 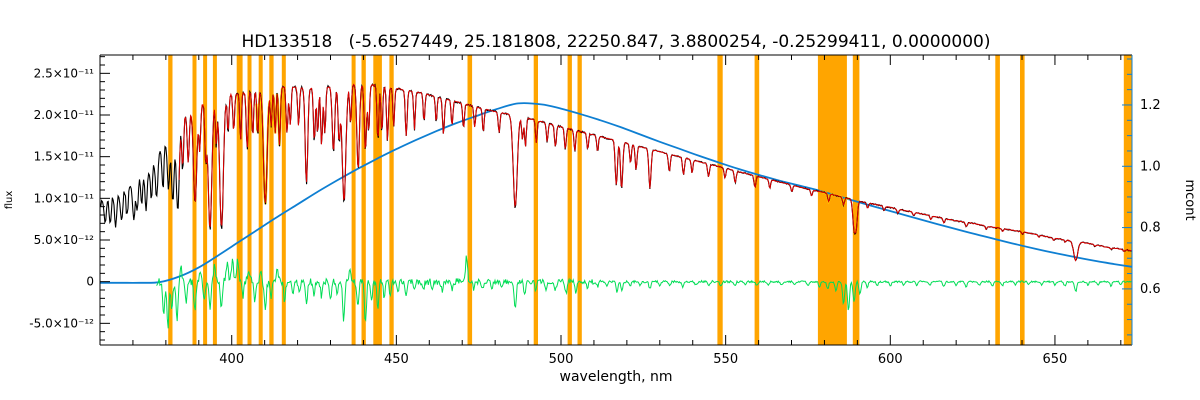 What do you see at coordinates (1150, 228) in the screenshot?
I see `y-right-tick-label: 0.8` at bounding box center [1150, 228].